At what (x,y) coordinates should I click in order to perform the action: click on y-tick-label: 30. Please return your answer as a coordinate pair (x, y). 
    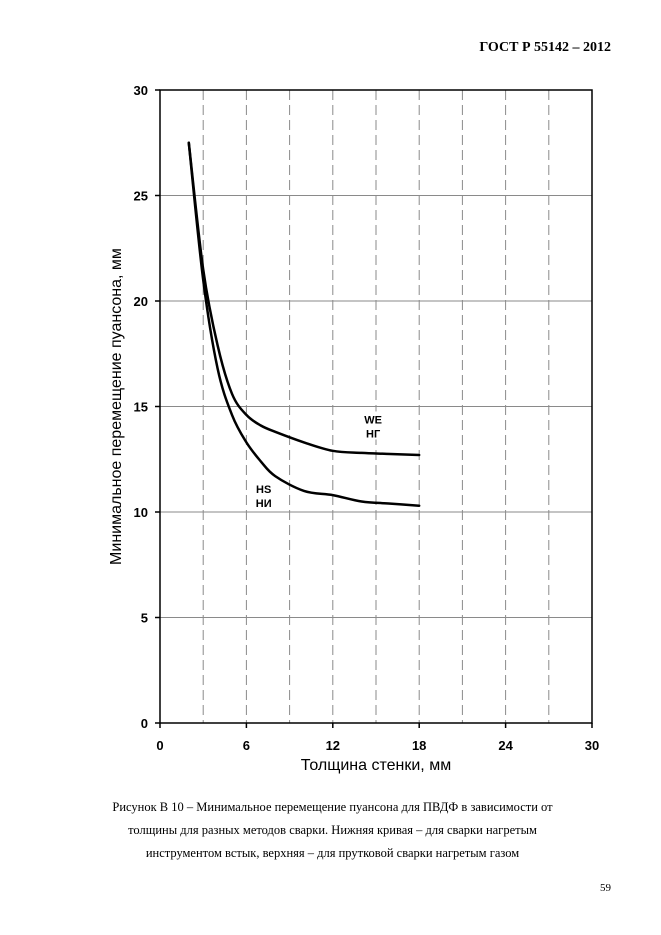
    Looking at the image, I should click on (141, 90).